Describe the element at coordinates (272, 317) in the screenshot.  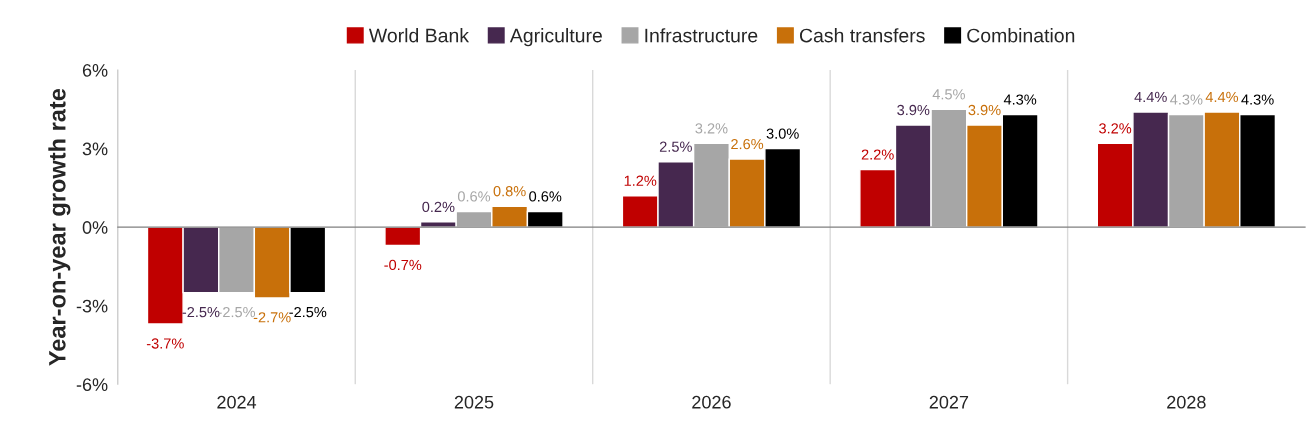
I see `data-label: -2.7%` at that location.